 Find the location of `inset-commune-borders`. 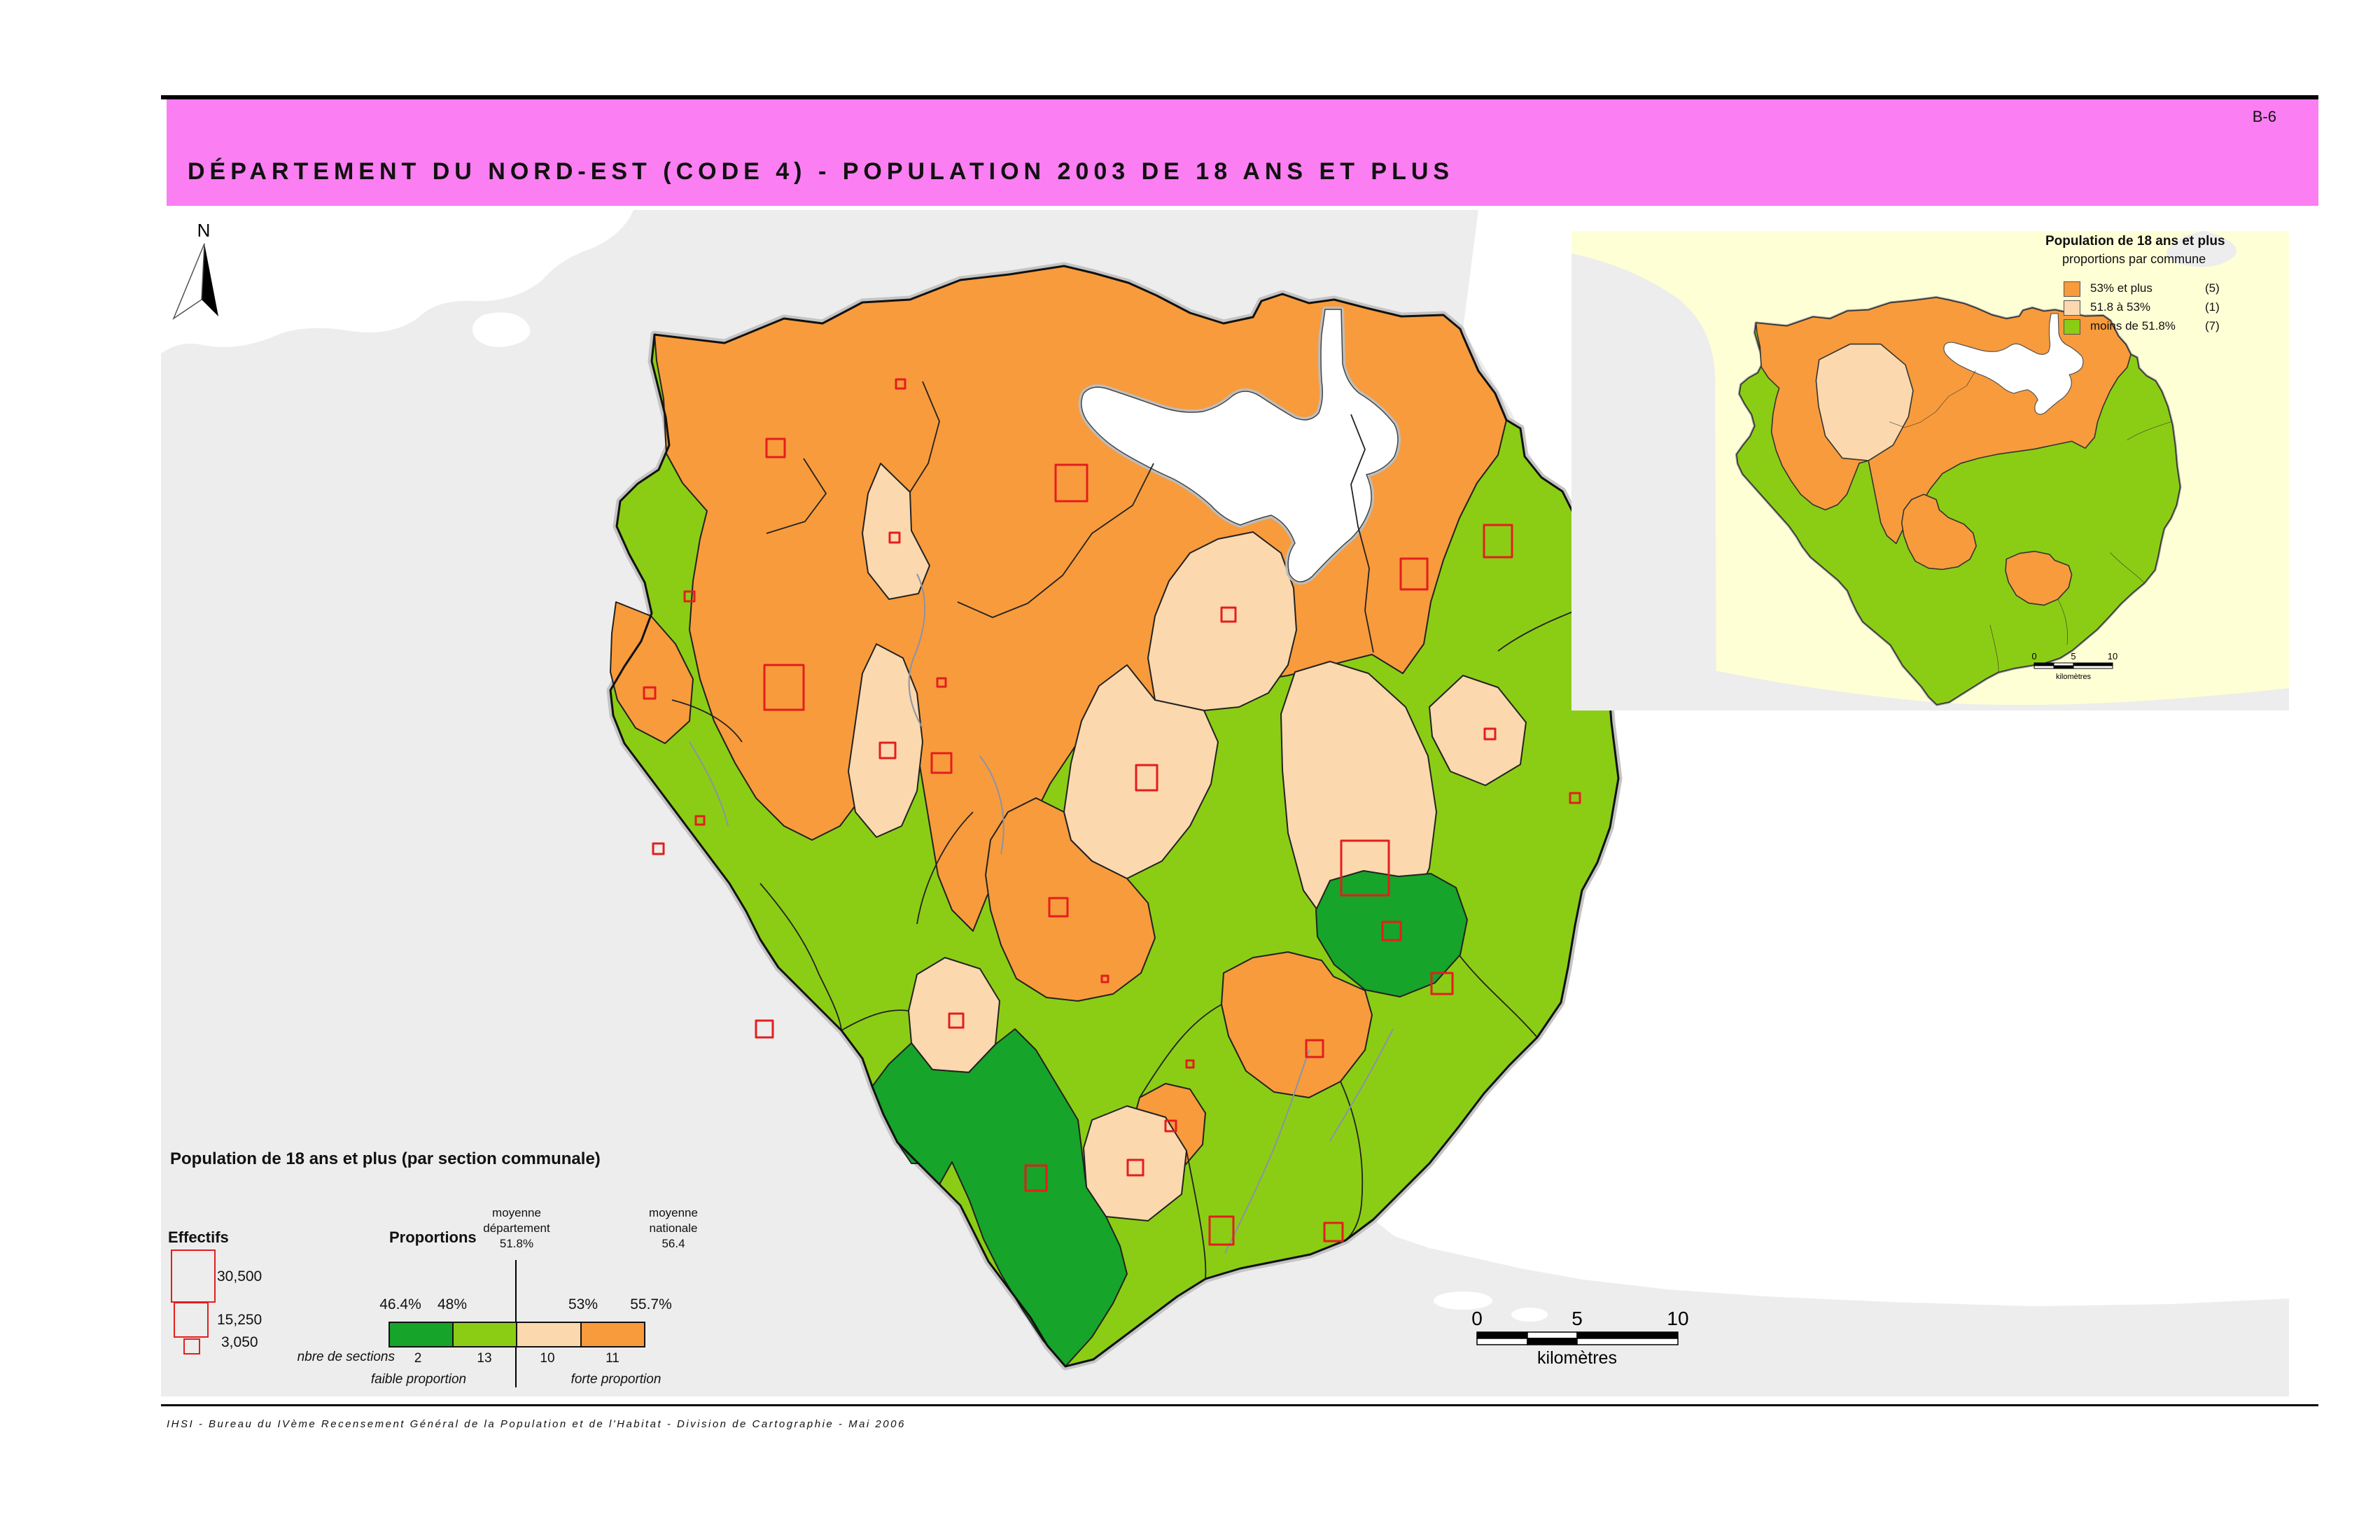

inset-commune-borders is located at coordinates (2030, 521).